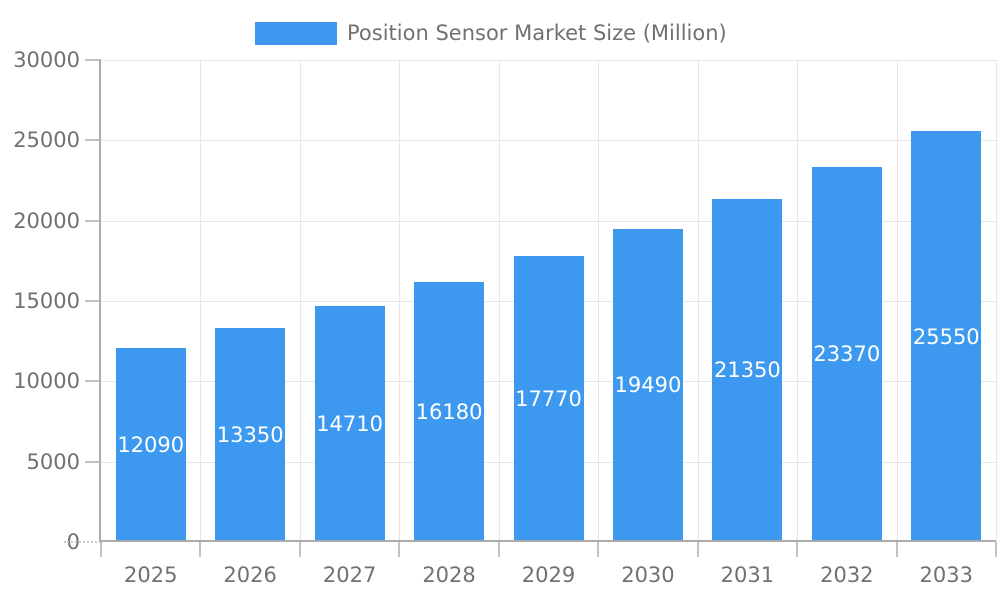  What do you see at coordinates (747, 575) in the screenshot?
I see `x-axis-label-2031: 2031` at bounding box center [747, 575].